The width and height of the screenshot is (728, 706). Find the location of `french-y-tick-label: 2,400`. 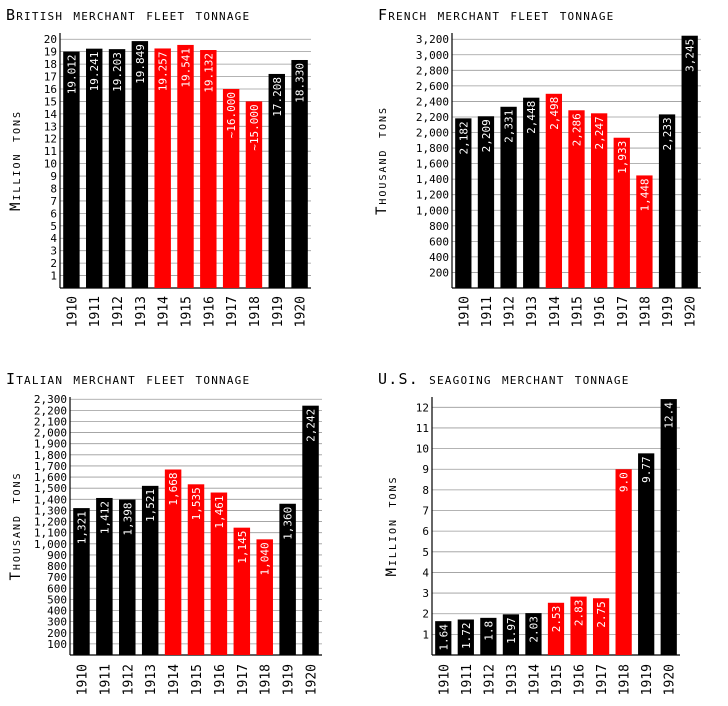

french-y-tick-label: 2,400 is located at coordinates (432, 101).